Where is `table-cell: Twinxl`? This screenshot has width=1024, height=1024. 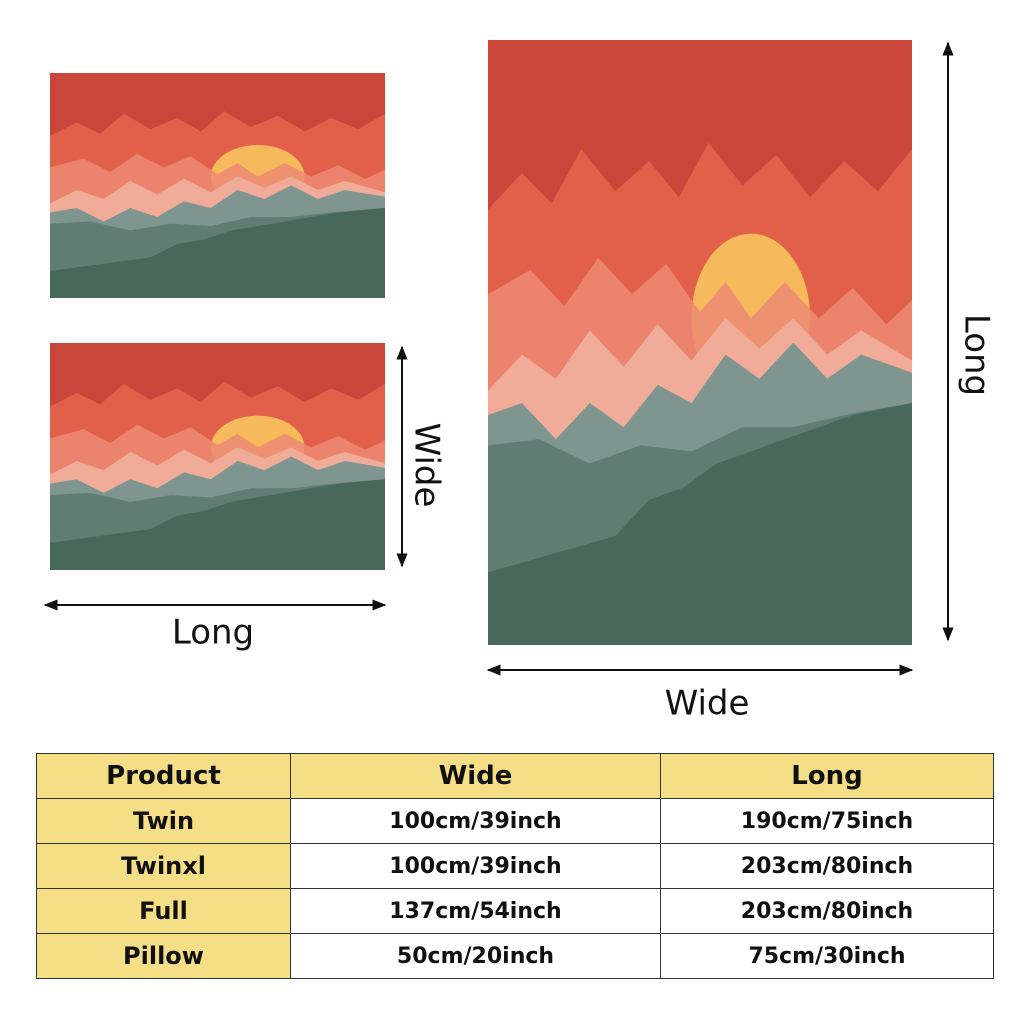 table-cell: Twinxl is located at coordinates (163, 866).